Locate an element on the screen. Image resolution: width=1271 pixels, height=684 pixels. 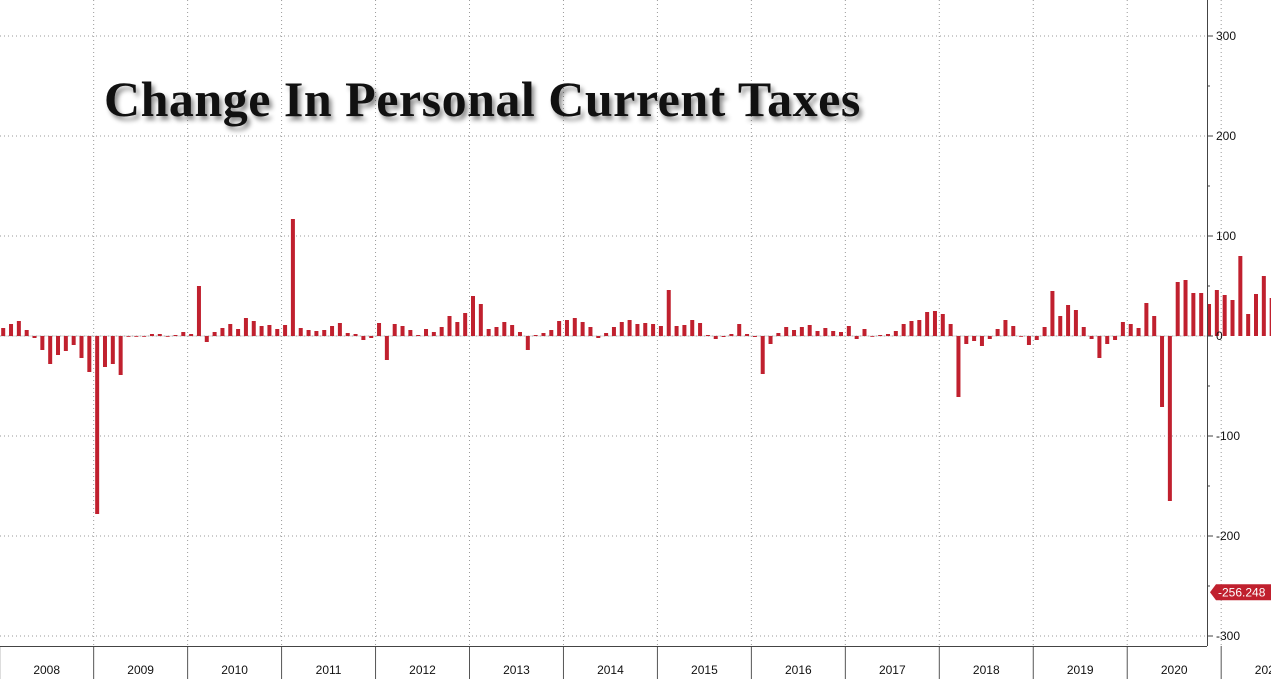
x-tick-label: 2014 is located at coordinates (610, 670).